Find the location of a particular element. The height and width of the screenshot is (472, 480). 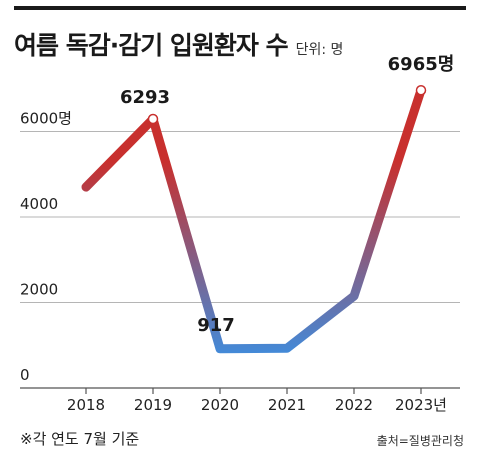

source-credit: 출처=질병관리청 is located at coordinates (420, 441).